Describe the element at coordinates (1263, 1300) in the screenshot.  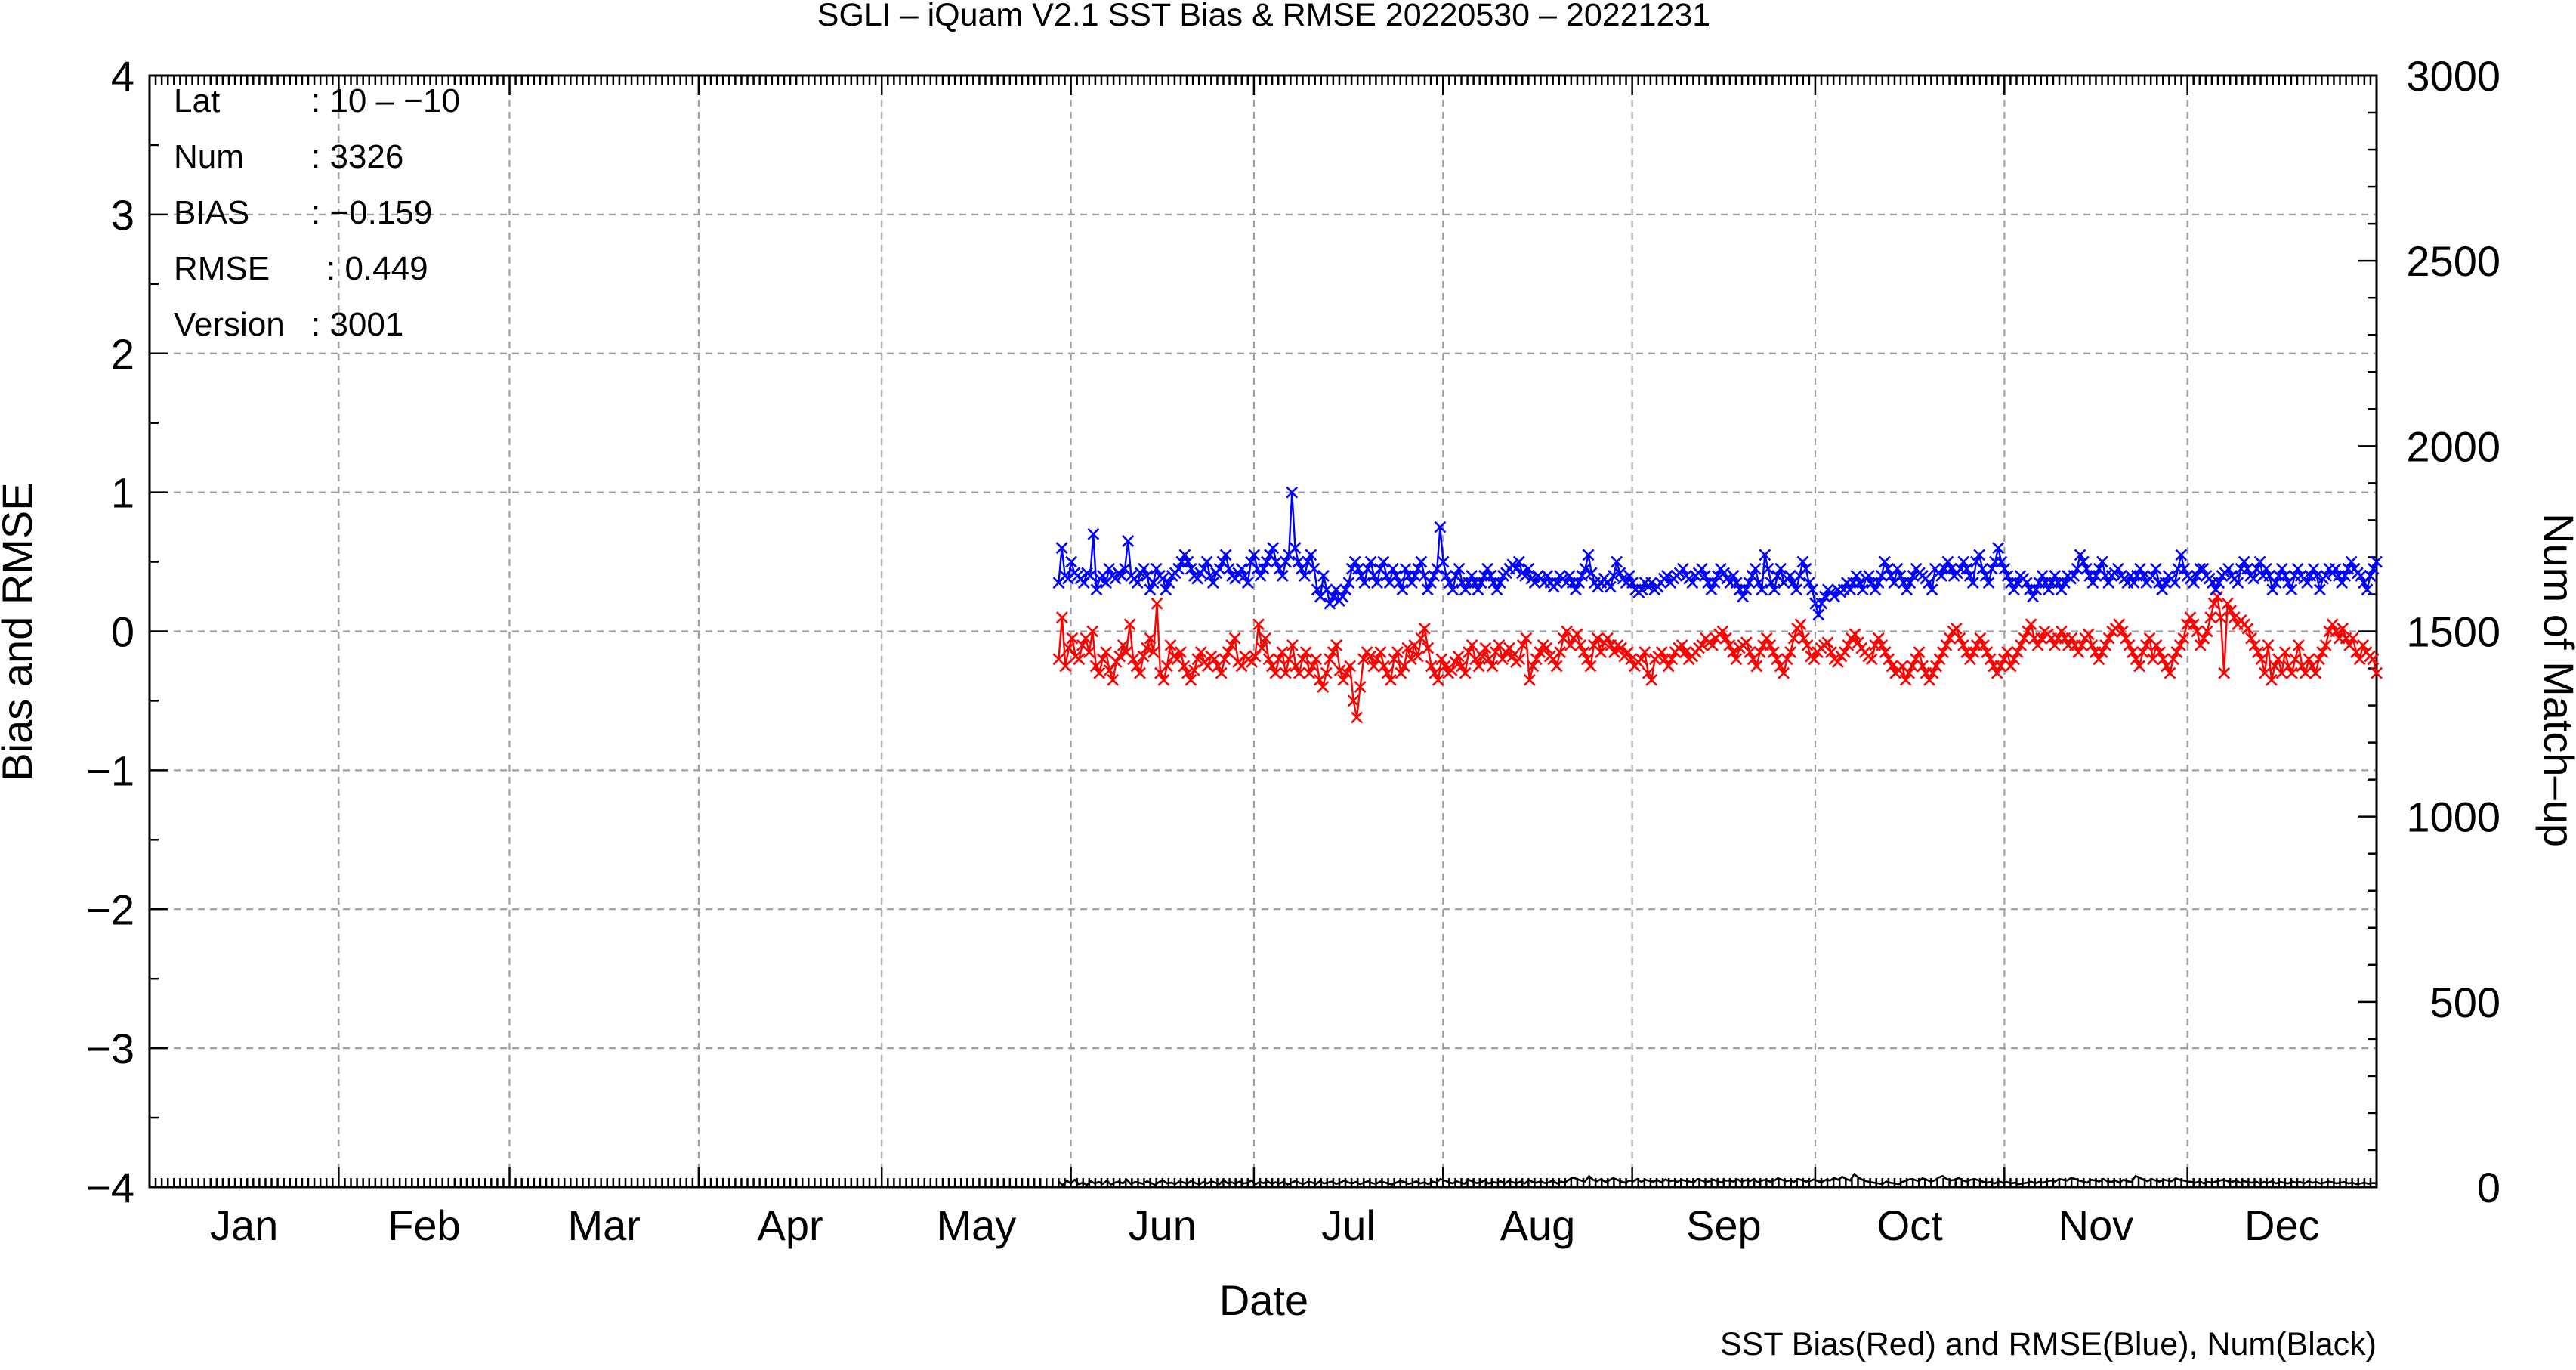
I see `x-axis-title: Date` at that location.